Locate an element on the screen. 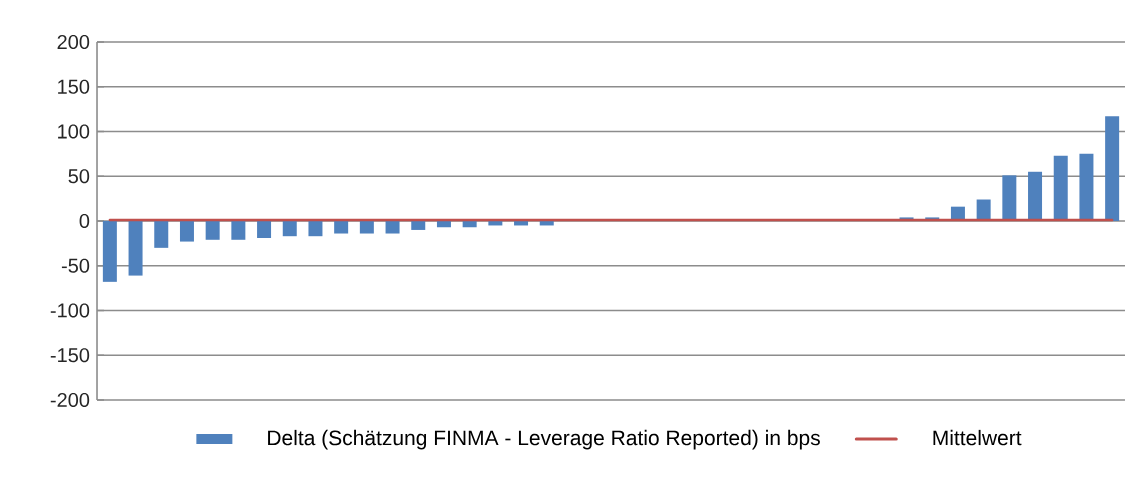 This screenshot has height=492, width=1147. y-tick-label: 100 is located at coordinates (74, 131).